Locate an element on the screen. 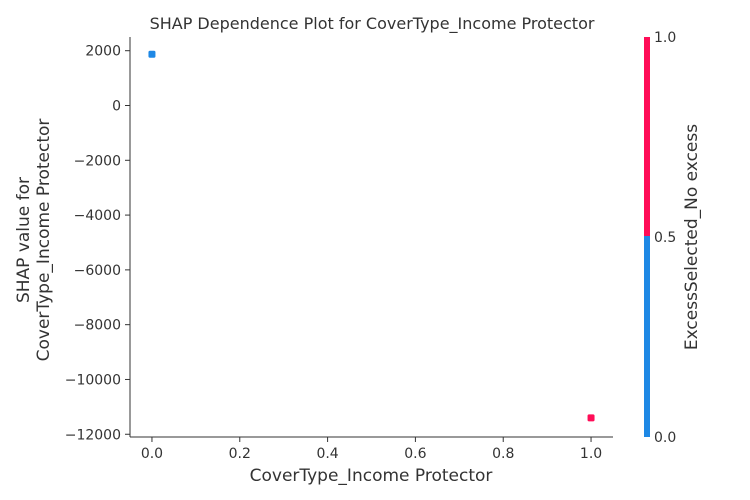 This screenshot has height=500, width=750. y-tick-label: −6000 is located at coordinates (97, 271).